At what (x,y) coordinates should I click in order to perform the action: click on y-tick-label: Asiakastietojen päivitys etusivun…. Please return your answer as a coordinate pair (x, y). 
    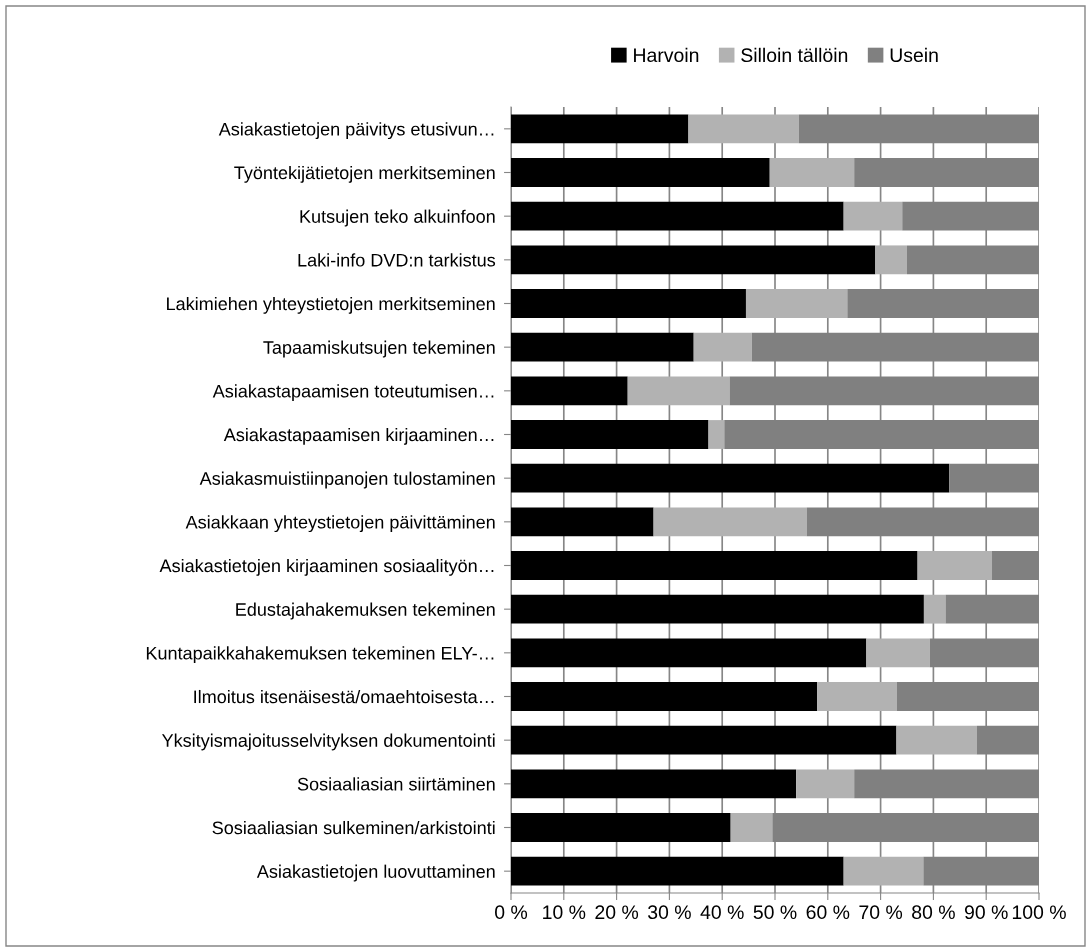
    Looking at the image, I should click on (356, 131).